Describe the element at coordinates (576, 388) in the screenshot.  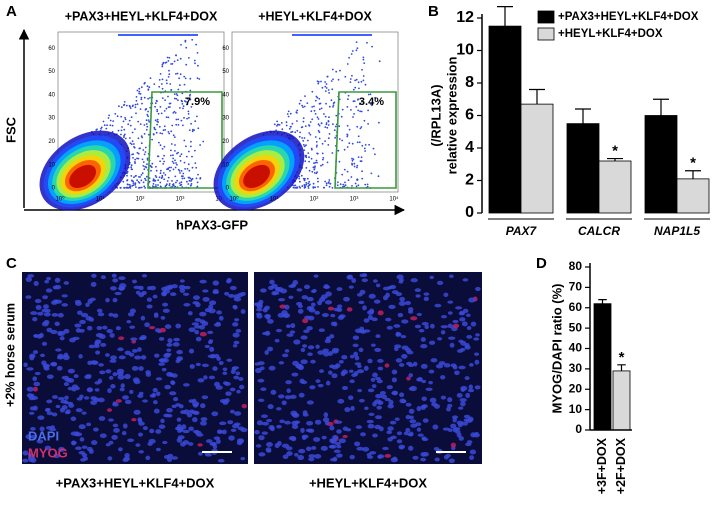
I see `y-tick-label: 20` at that location.